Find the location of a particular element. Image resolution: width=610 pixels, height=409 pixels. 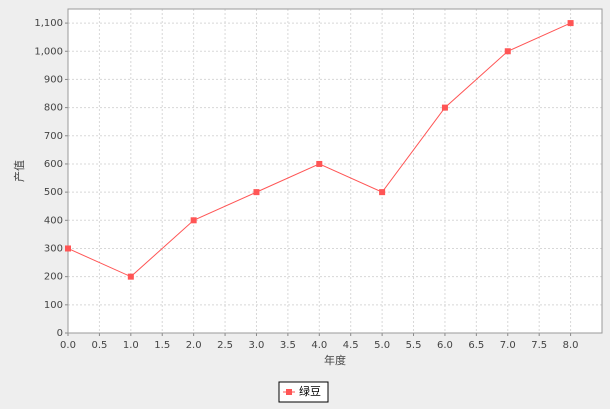

y-tick-label: 400 is located at coordinates (53, 220).